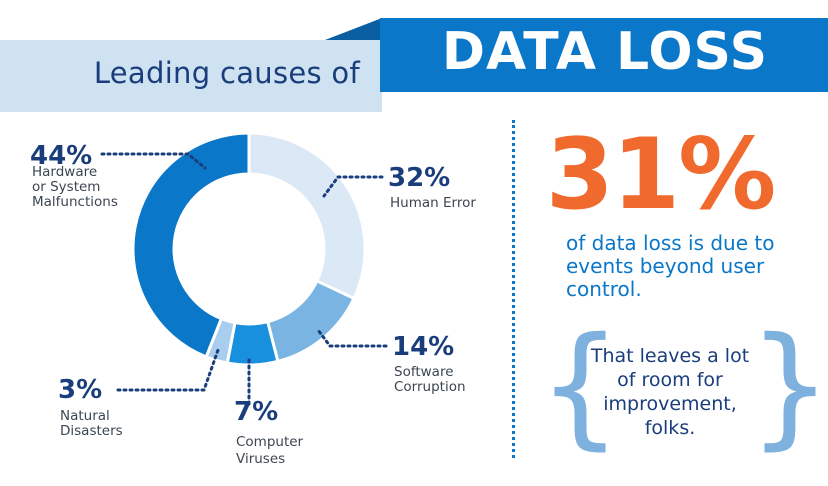  I want to click on right-brace-icon: }, so click(788, 386).